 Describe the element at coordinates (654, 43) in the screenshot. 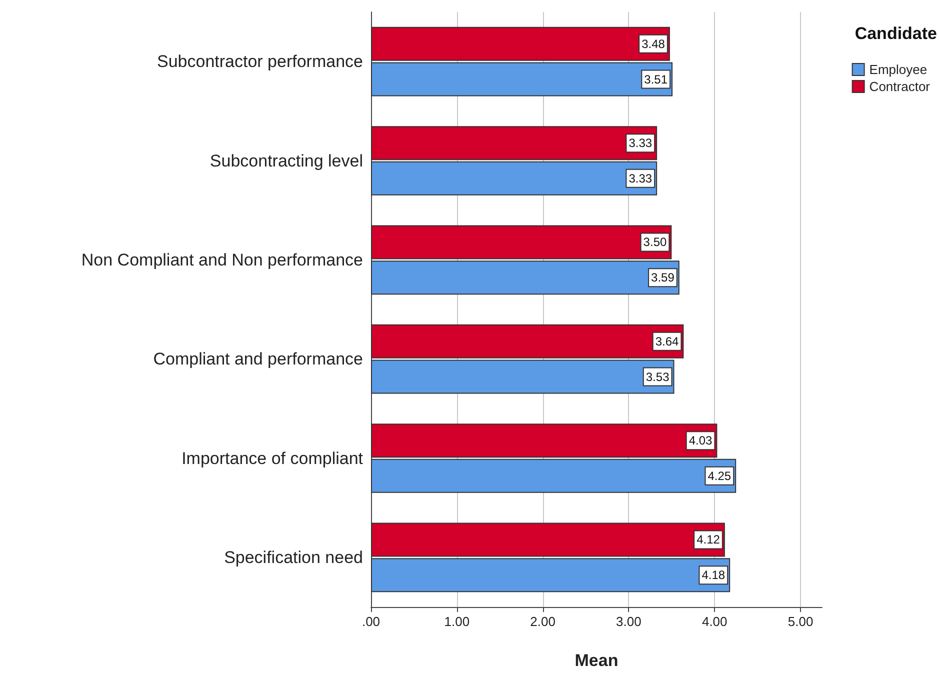

I see `data-label: 3.48` at that location.